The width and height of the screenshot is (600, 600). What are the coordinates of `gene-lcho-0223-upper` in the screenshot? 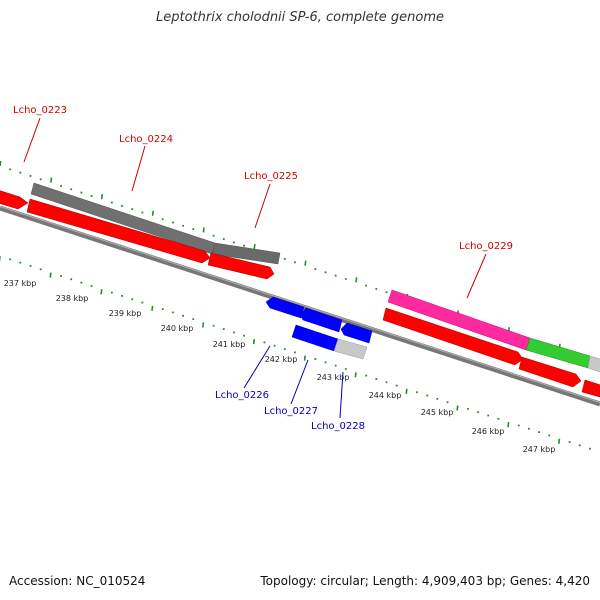 It's located at (14, 200).